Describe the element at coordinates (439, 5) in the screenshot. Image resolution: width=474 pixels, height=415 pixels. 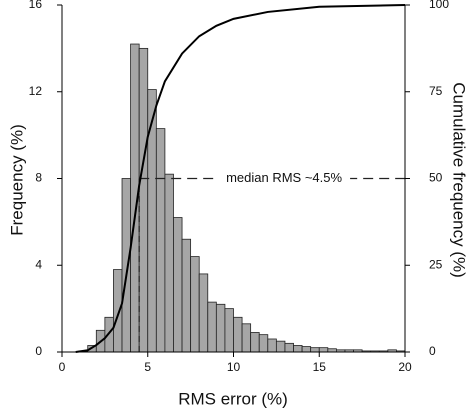
I see `y2-tick-label: 100` at that location.